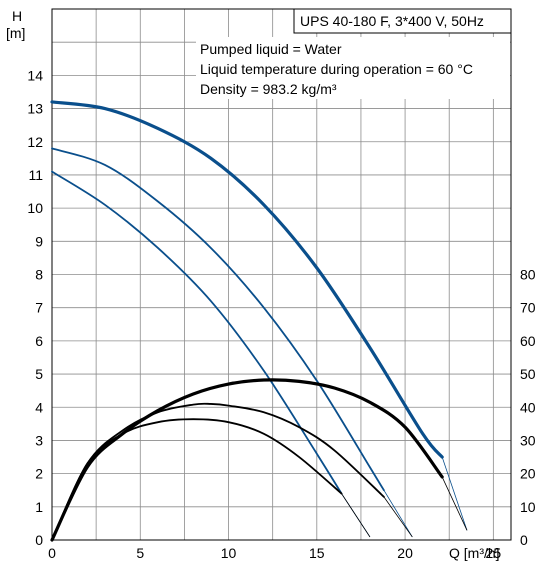  I want to click on title-frame, so click(402, 21).